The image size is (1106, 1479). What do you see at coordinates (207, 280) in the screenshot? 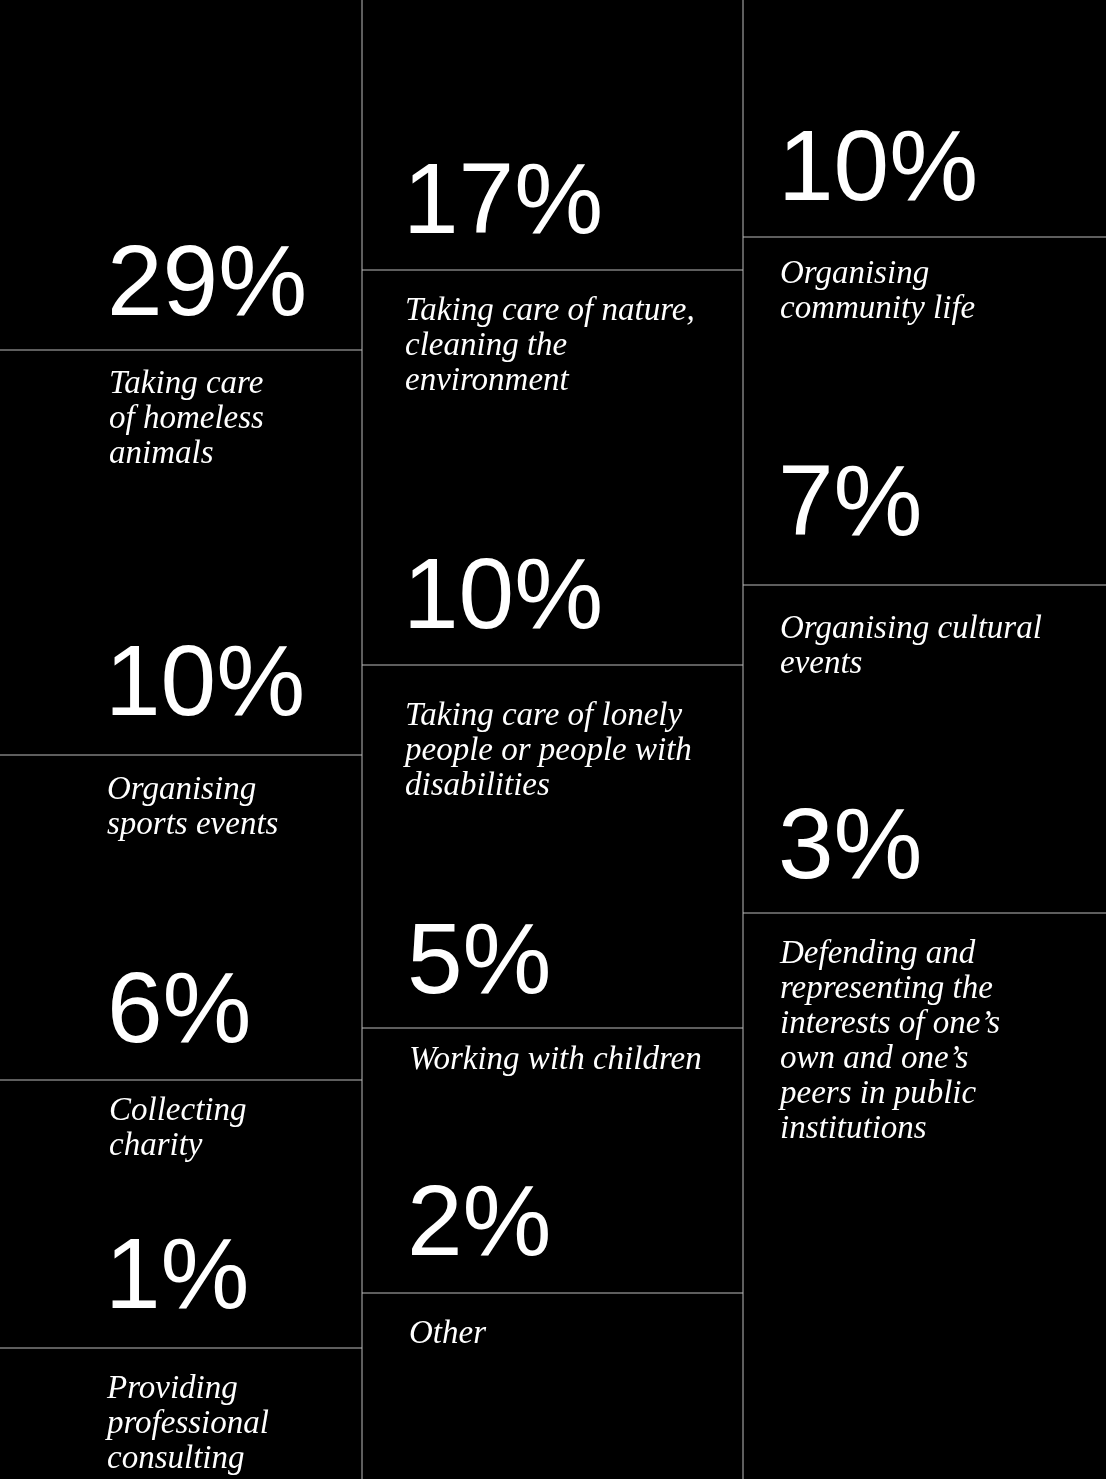
I see `data-label: 29%` at bounding box center [207, 280].